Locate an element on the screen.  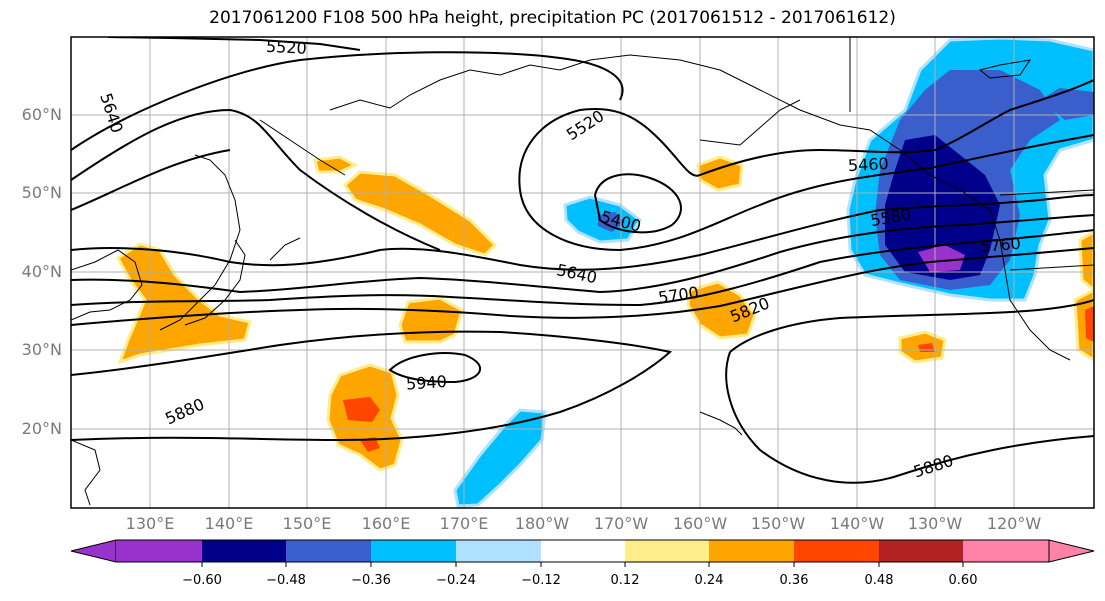
lon-tick-label: 170°W is located at coordinates (621, 523).